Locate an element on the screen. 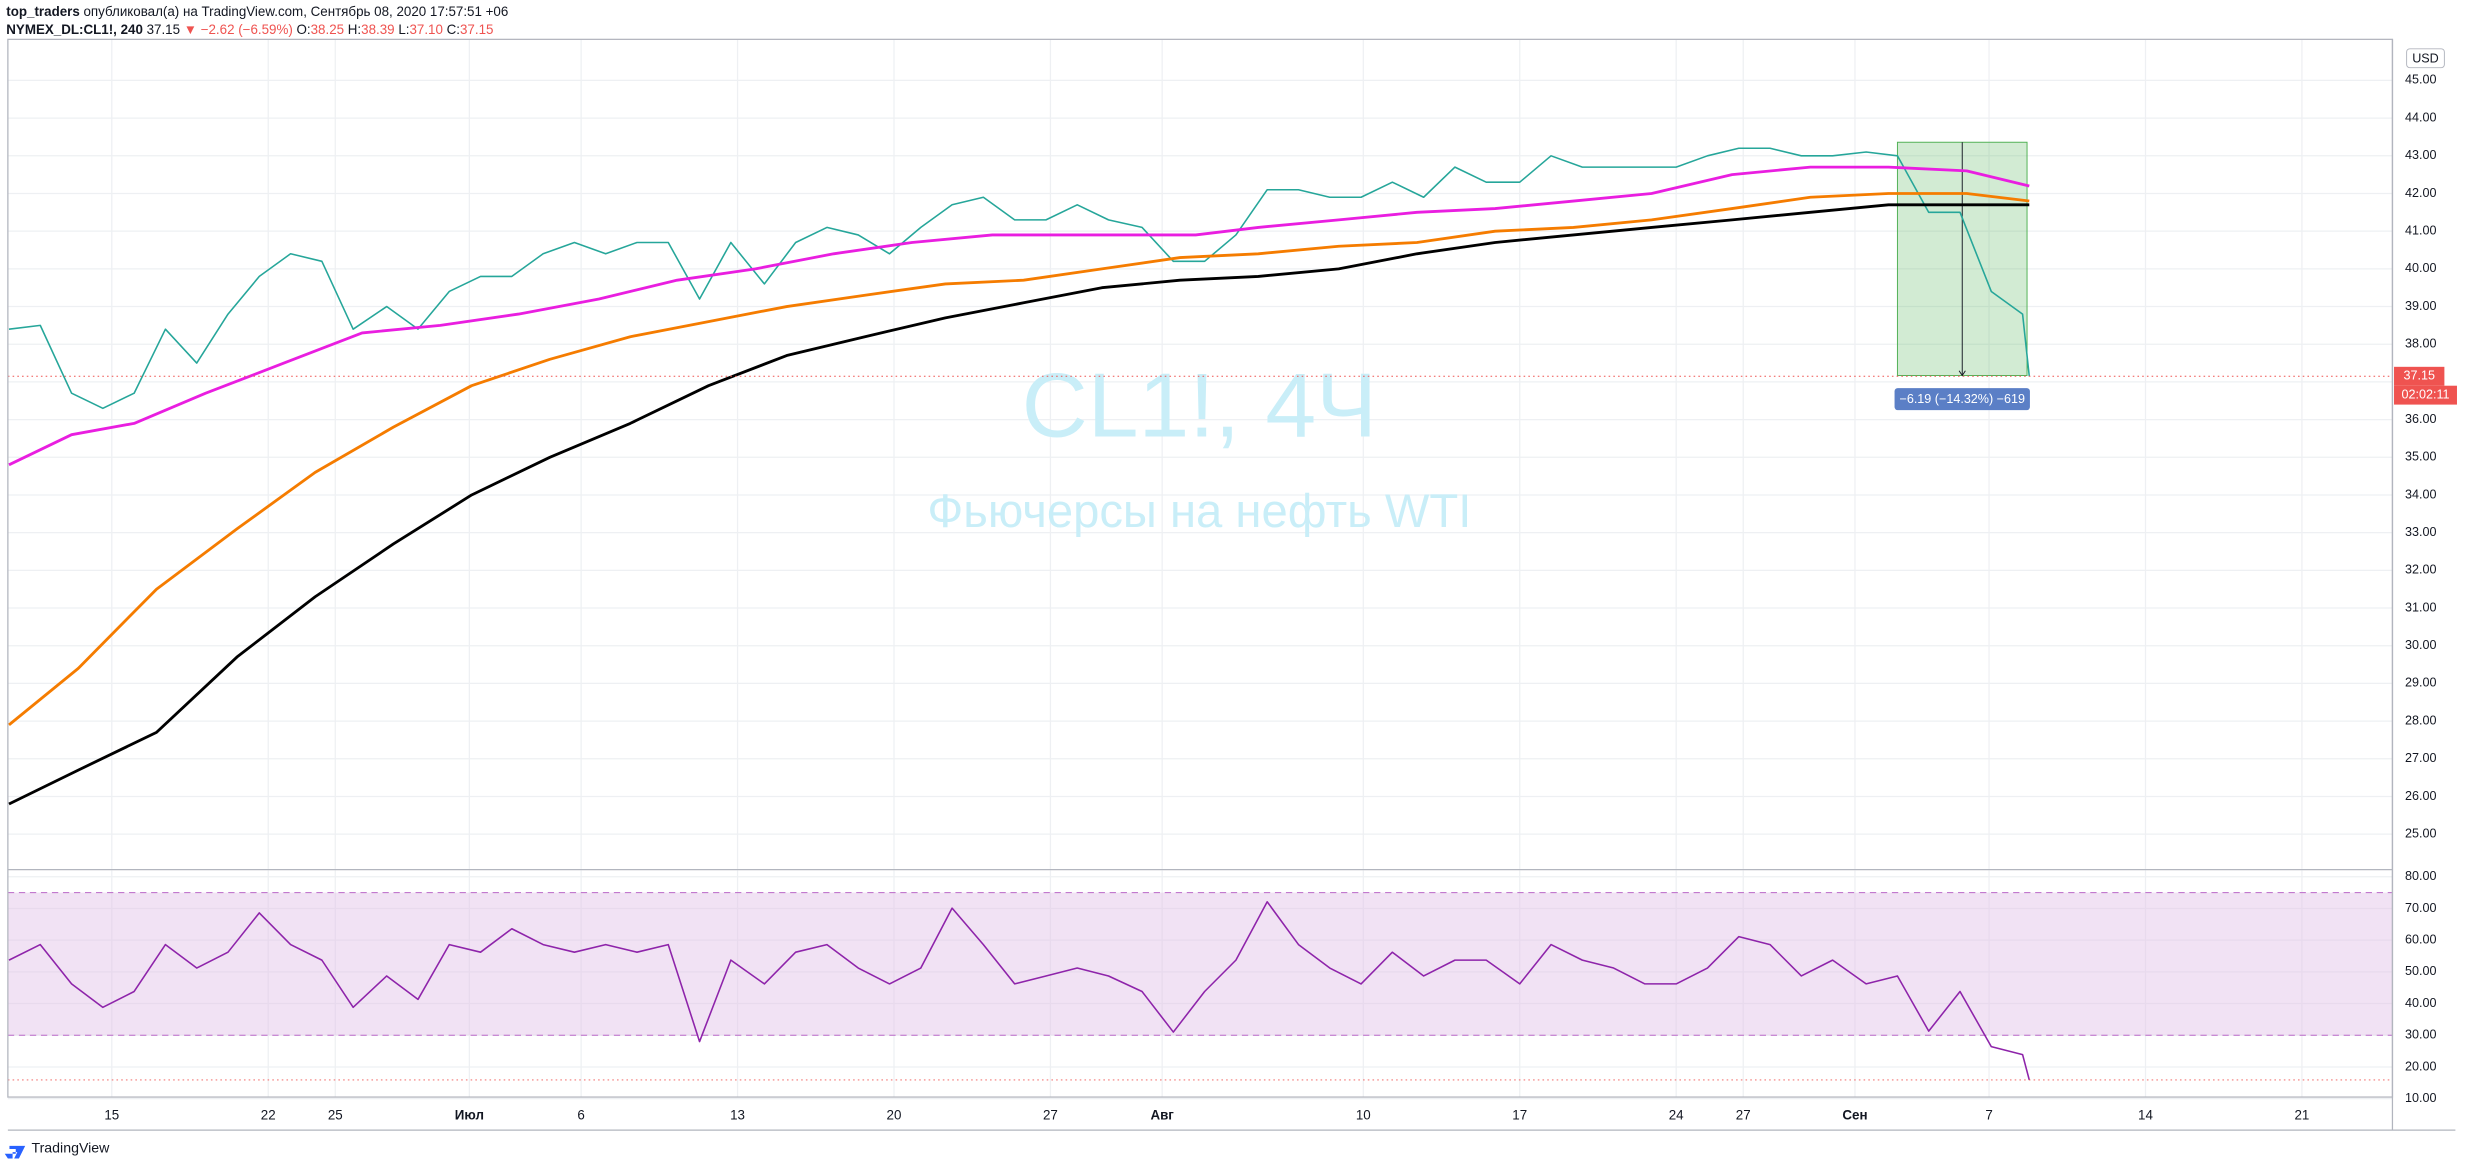 The height and width of the screenshot is (1166, 2468). ohlc-o: 38.25 is located at coordinates (327, 28).